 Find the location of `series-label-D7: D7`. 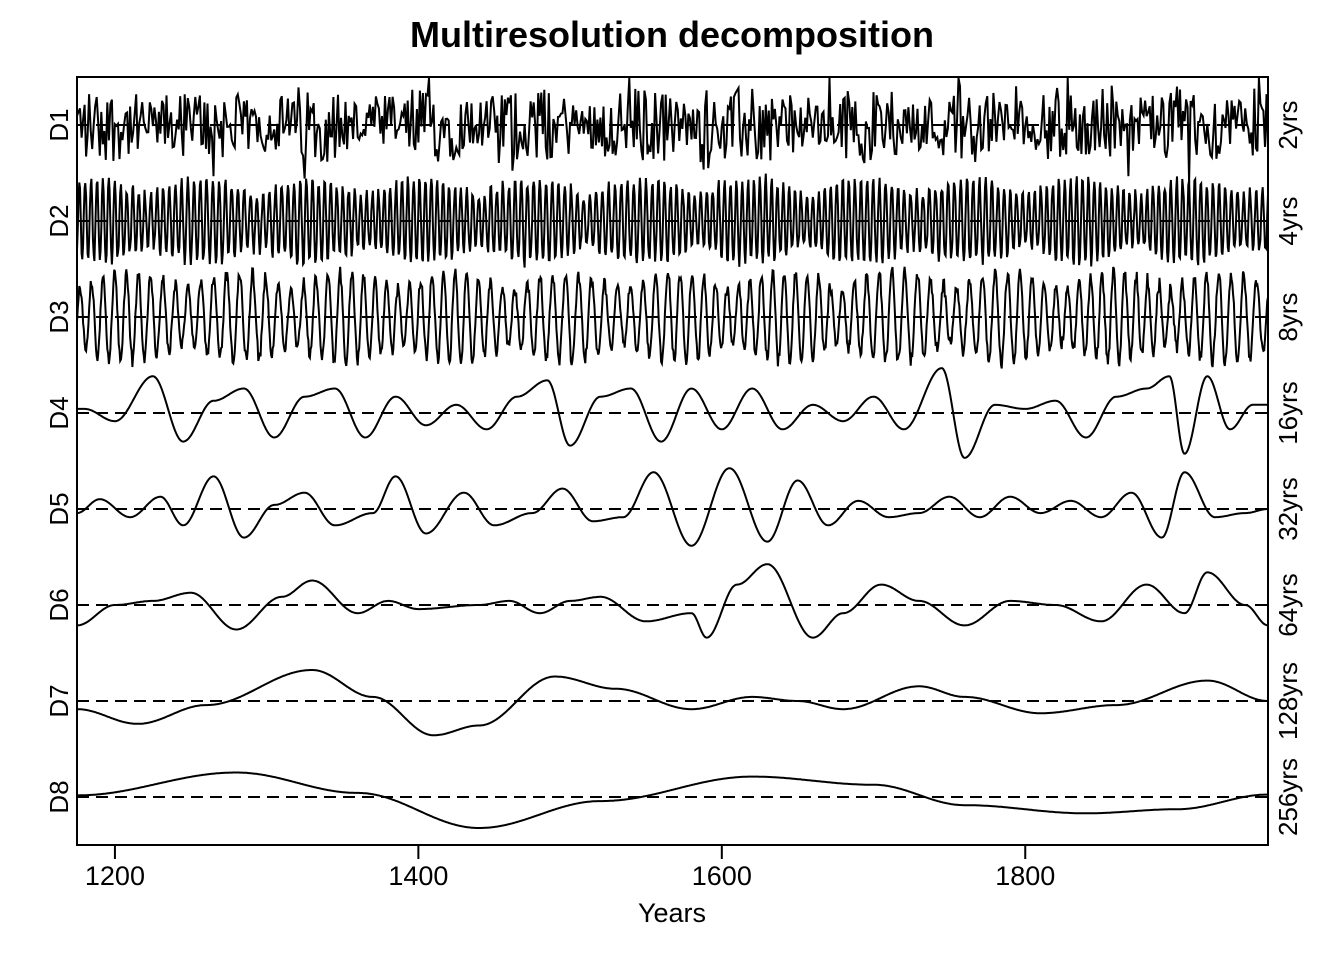

series-label-D7: D7 is located at coordinates (59, 700).